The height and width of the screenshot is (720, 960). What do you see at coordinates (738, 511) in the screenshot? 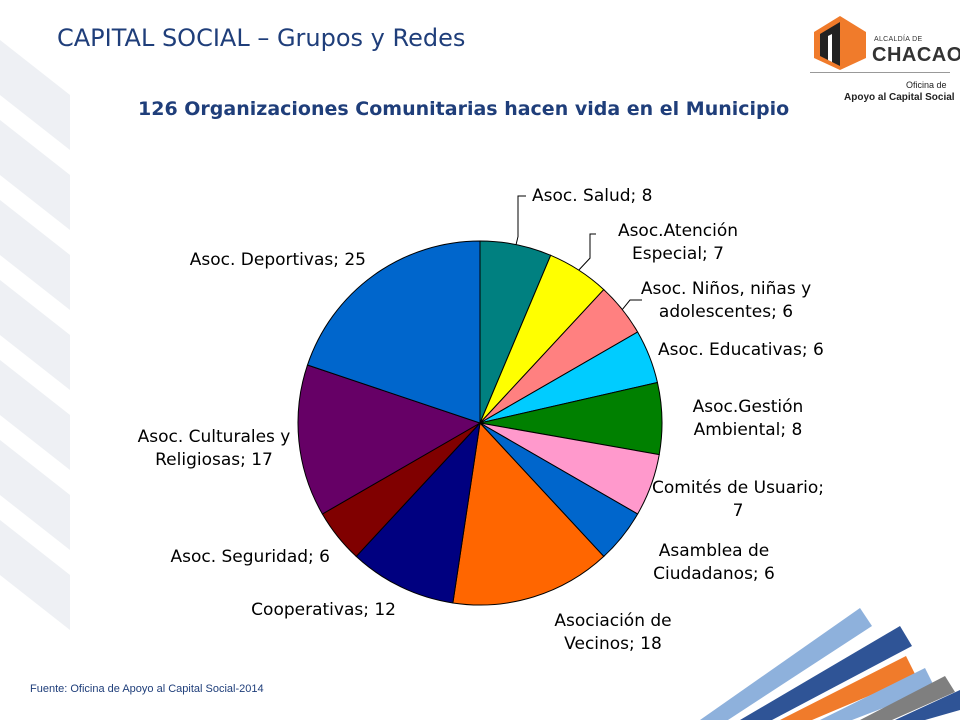
I see `pie-label-line: 7` at bounding box center [738, 511].